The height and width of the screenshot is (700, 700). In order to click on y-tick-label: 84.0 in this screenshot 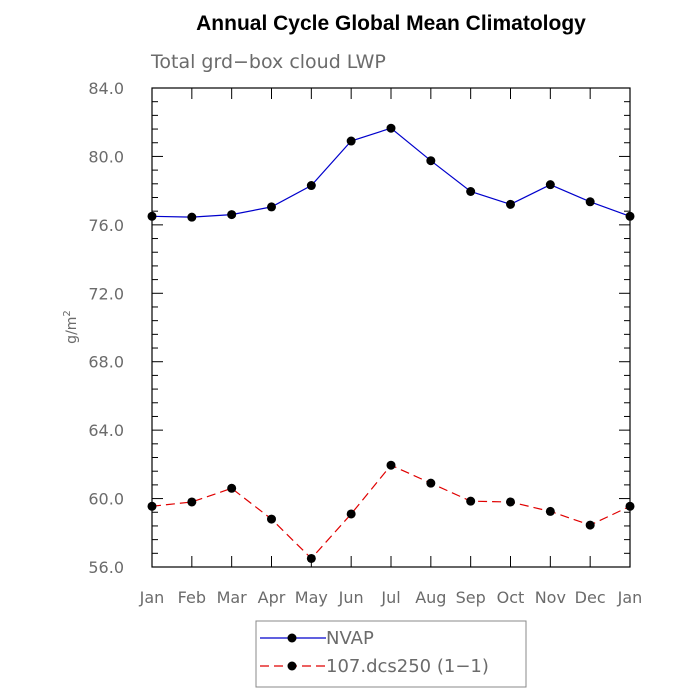, I will do `click(106, 88)`.